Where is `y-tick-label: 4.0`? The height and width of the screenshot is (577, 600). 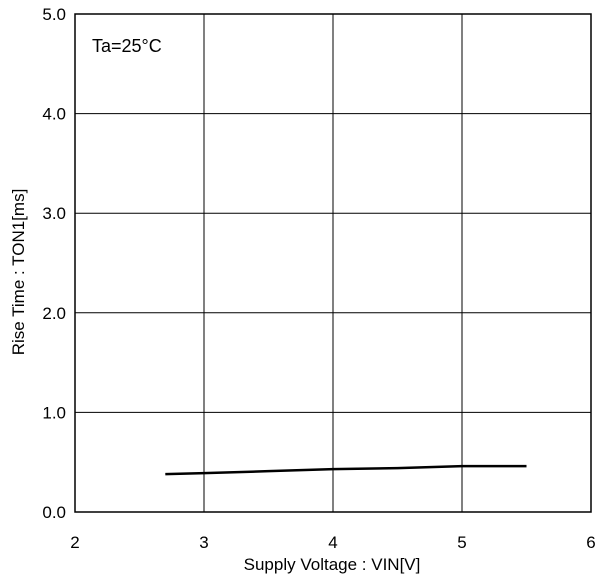
y-tick-label: 4.0 is located at coordinates (54, 114).